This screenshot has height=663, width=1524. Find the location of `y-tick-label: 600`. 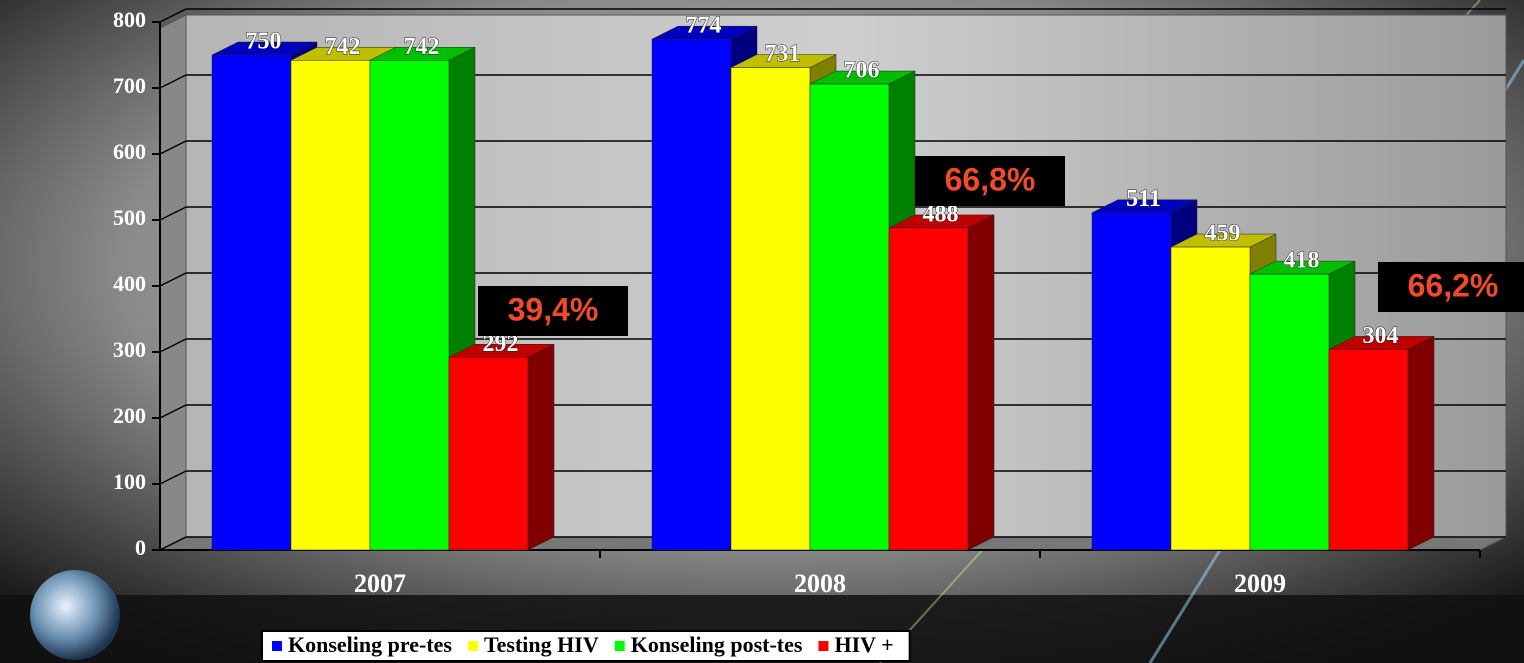

y-tick-label: 600 is located at coordinates (129, 151).